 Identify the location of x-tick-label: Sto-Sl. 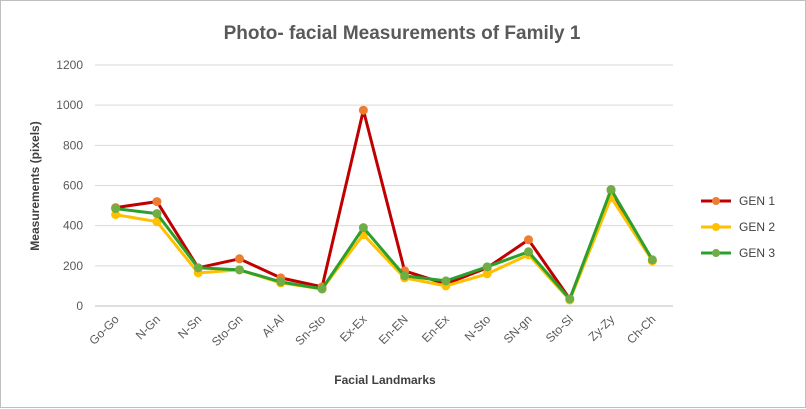
(559, 328).